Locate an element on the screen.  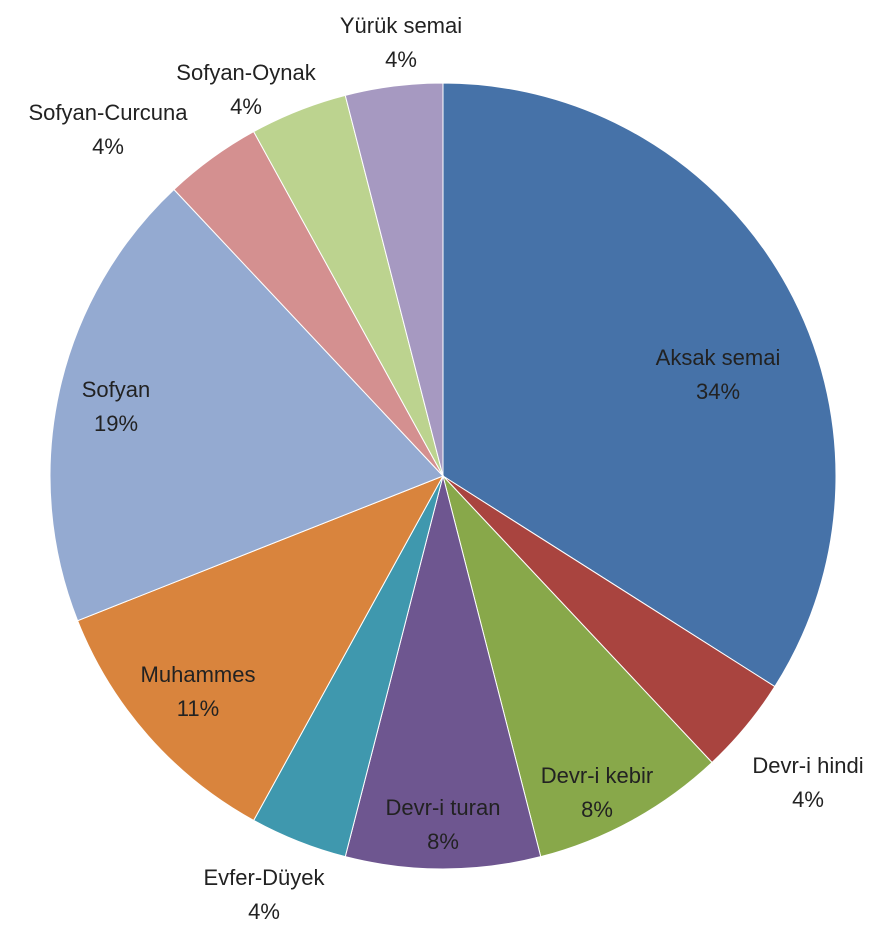
slice-category-label: Evfer-Düyek is located at coordinates (264, 877).